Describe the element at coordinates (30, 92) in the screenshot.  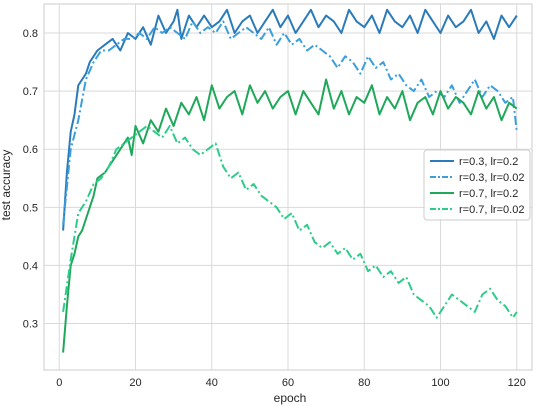
I see `y-tick-label: 0.7` at that location.